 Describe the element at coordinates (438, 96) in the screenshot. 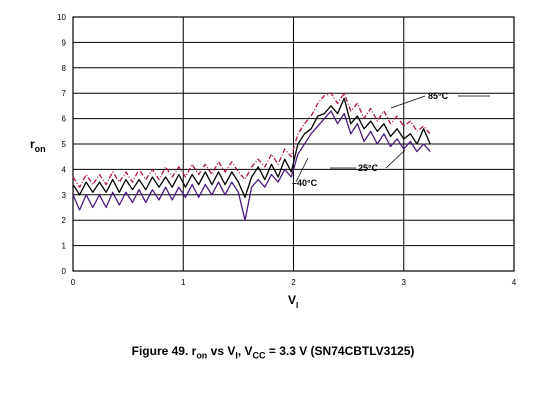

I see `annotation-85c: 85°C` at that location.